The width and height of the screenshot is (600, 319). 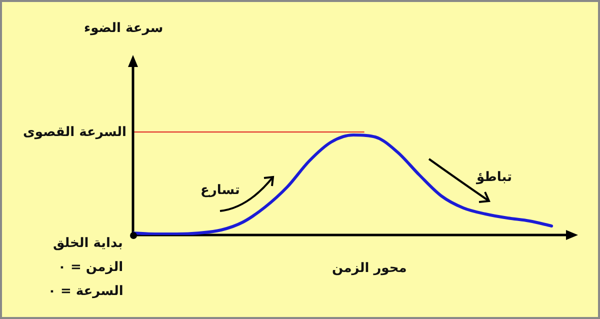 What do you see at coordinates (494, 177) in the screenshot?
I see `annotation: تباطؤ` at bounding box center [494, 177].